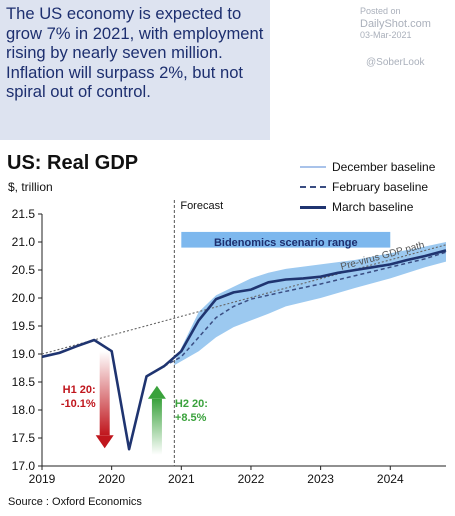 Image resolution: width=455 pixels, height=516 pixels. I want to click on scenario-band, so click(310, 304).